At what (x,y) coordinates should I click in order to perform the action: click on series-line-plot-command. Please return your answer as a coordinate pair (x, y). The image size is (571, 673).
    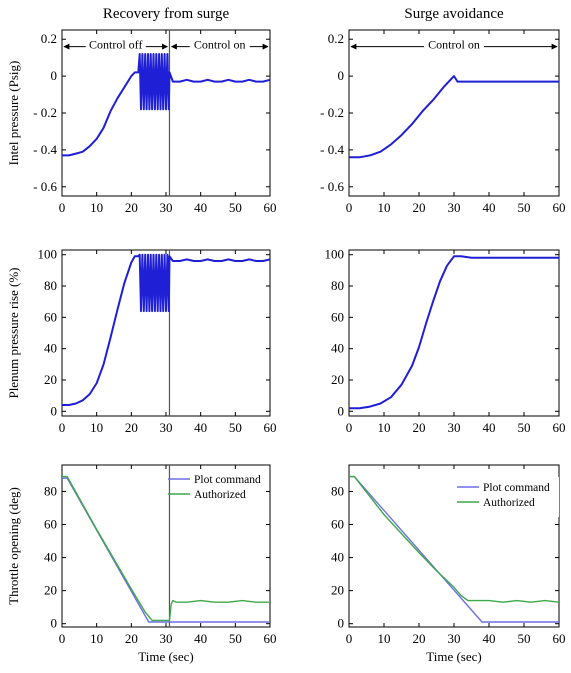
    Looking at the image, I should click on (166, 550).